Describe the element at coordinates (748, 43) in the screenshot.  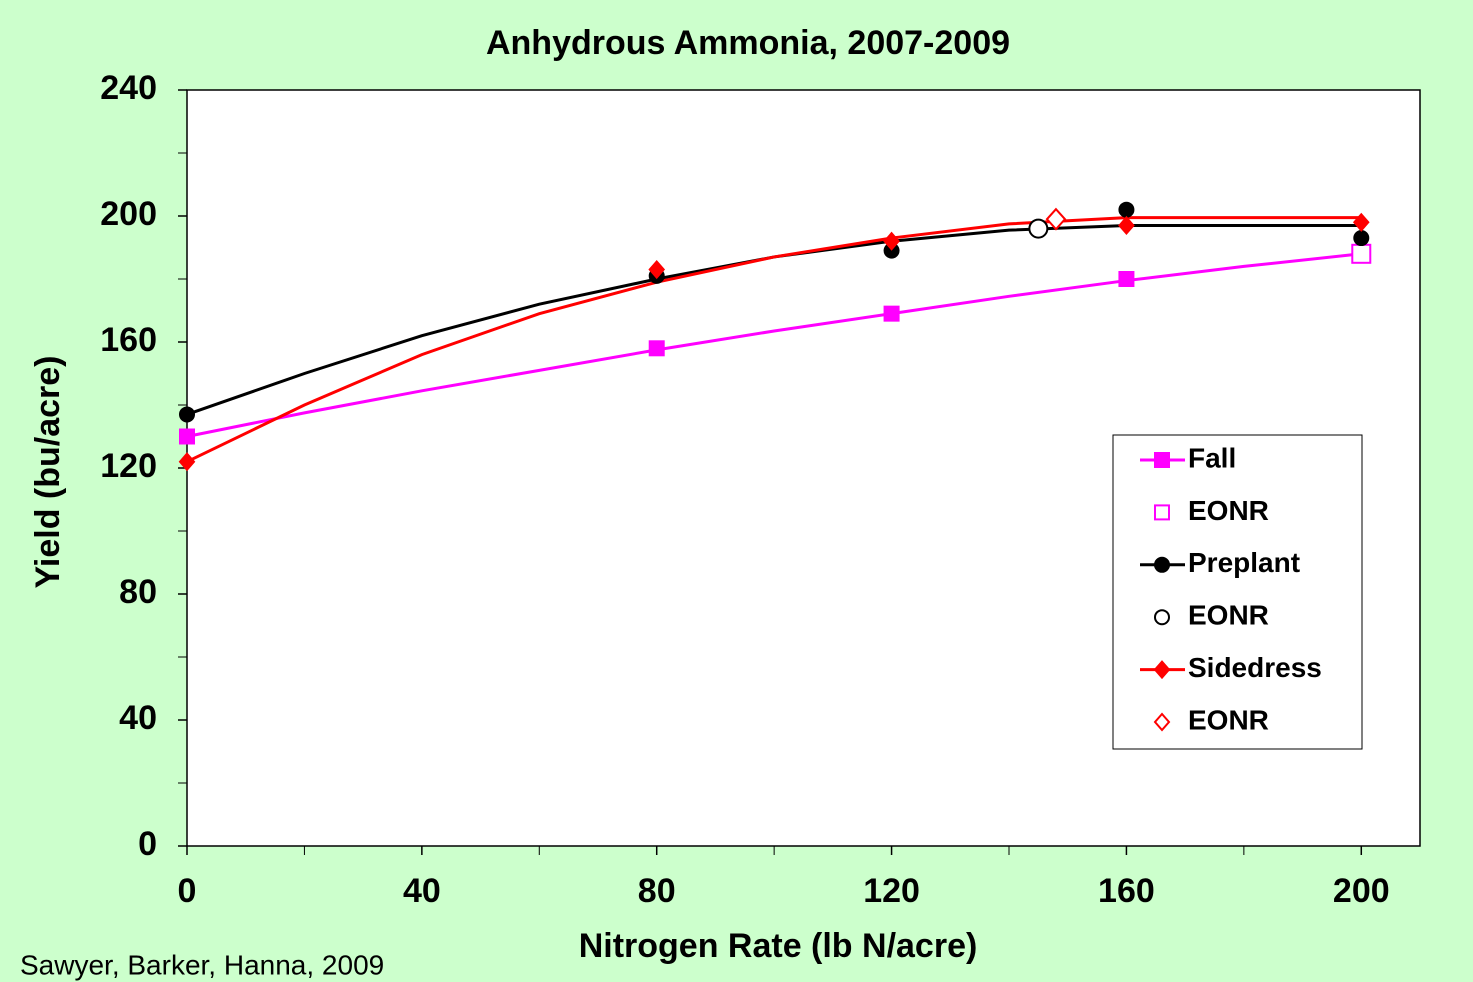
I see `chart-title: Anhydrous Ammonia, 2007-2009` at that location.